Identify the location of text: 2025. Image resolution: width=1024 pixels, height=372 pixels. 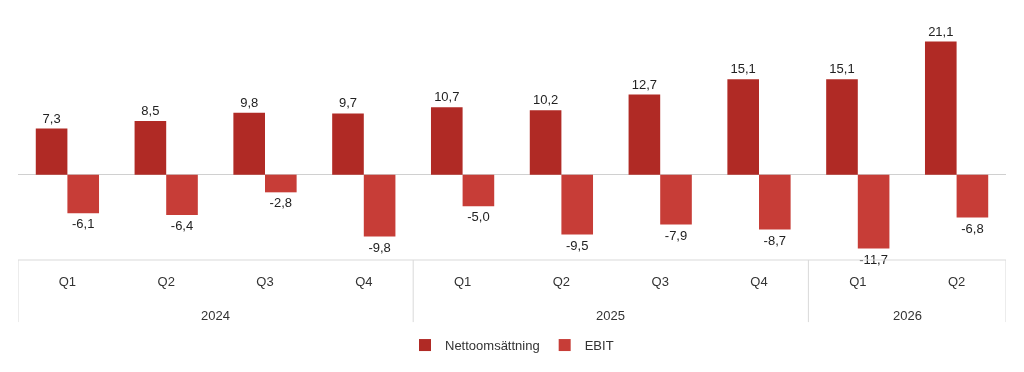
(610, 315).